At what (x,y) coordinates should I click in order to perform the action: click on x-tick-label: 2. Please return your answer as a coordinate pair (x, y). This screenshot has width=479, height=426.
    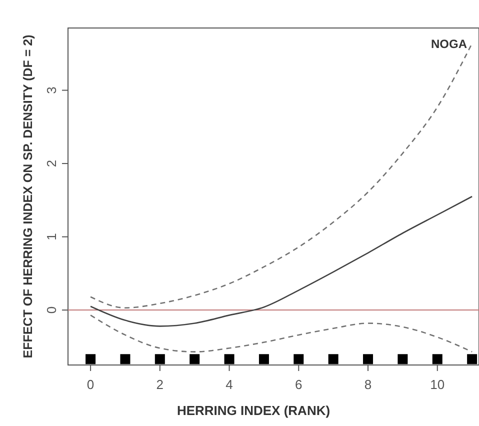
    Looking at the image, I should click on (160, 384).